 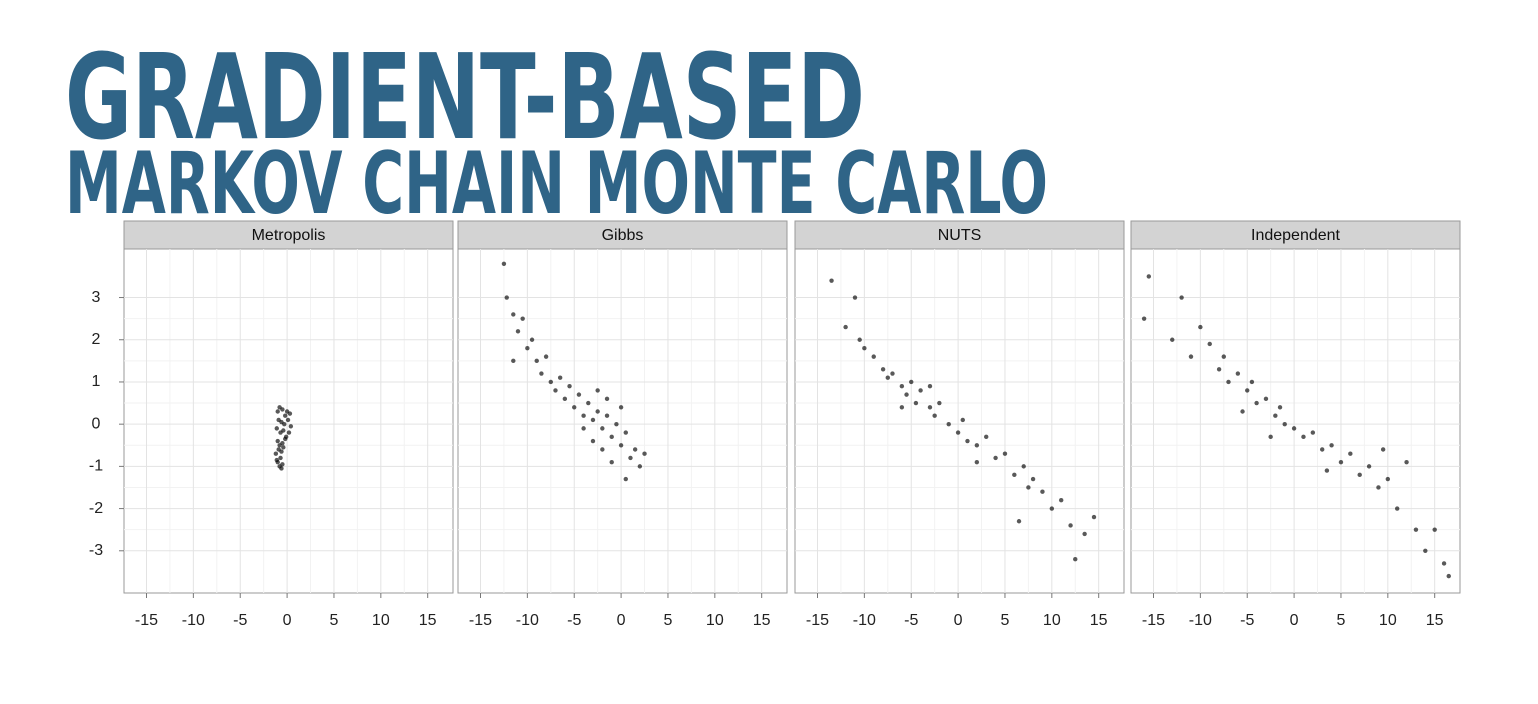 What do you see at coordinates (480, 620) in the screenshot?
I see `x-tick-label: -15` at bounding box center [480, 620].